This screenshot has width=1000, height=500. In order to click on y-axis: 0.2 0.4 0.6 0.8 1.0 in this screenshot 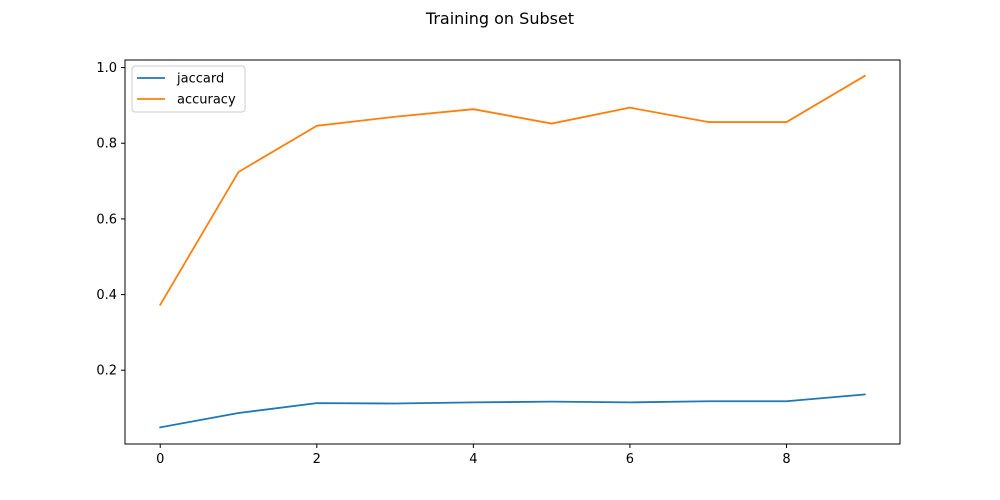, I will do `click(110, 220)`.